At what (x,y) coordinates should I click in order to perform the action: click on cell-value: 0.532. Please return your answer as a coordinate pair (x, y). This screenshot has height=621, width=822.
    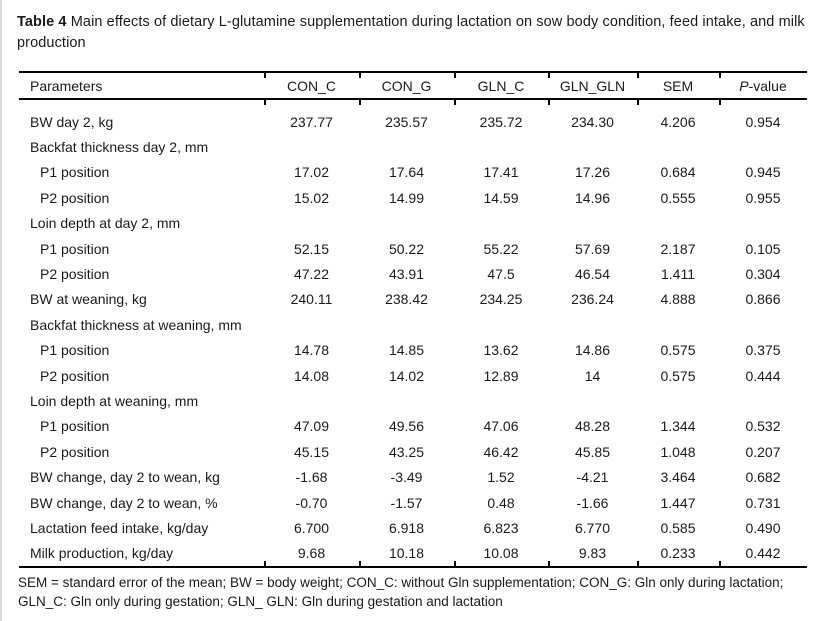
    Looking at the image, I should click on (763, 426).